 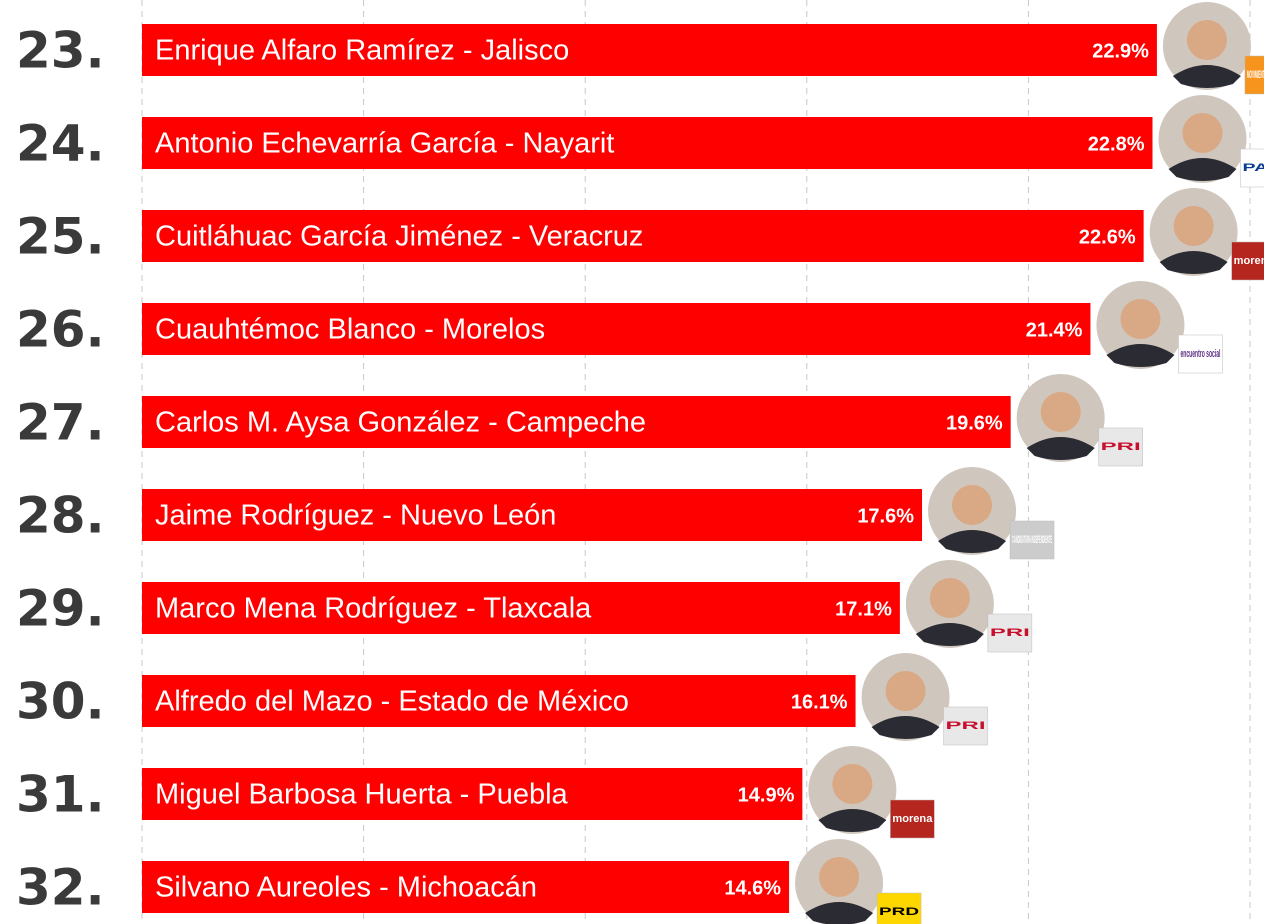 What do you see at coordinates (355, 516) in the screenshot?
I see `bar-label: Jaime Rodríguez - Nuevo León` at bounding box center [355, 516].